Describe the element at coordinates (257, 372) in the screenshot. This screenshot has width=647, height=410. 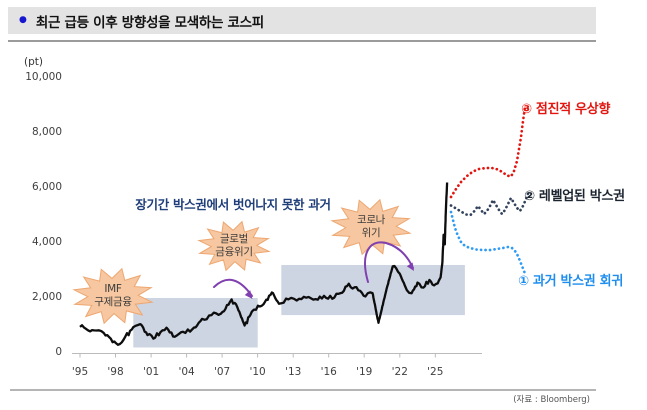
I see `x-tick-10: '10` at that location.